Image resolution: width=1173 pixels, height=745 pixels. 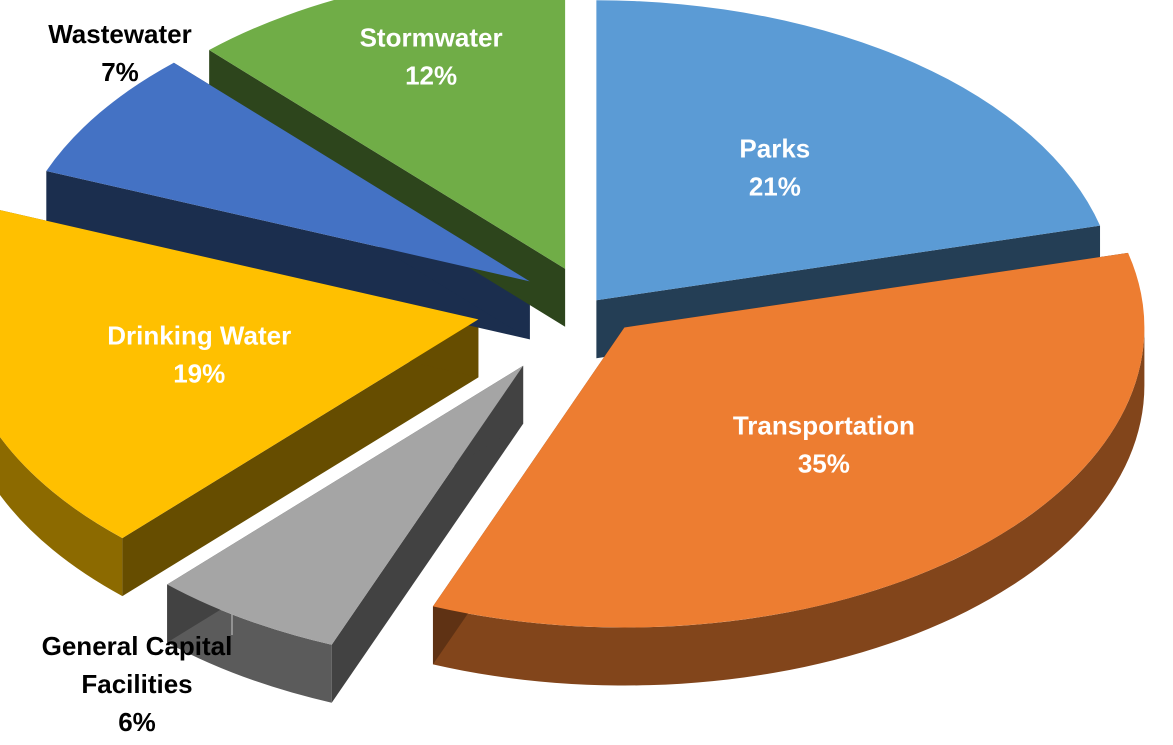 What do you see at coordinates (137, 722) in the screenshot?
I see `data-label-general-capital-facilities-line-2: 6%` at bounding box center [137, 722].